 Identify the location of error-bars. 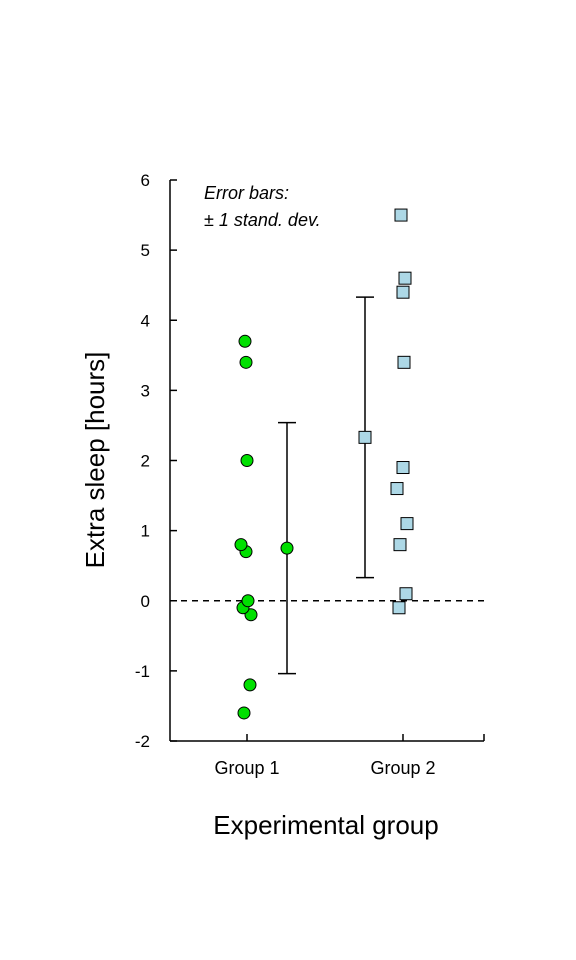
(326, 485).